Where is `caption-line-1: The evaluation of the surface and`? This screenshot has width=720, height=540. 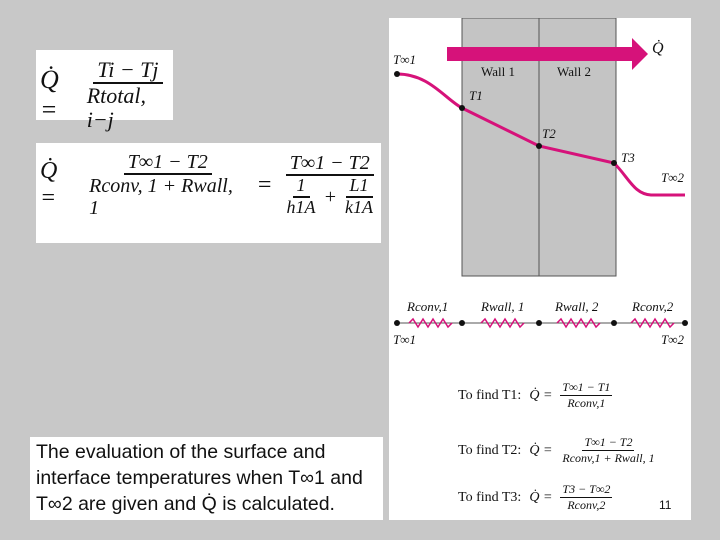
caption-line-1: The evaluation of the surface and is located at coordinates (181, 452).